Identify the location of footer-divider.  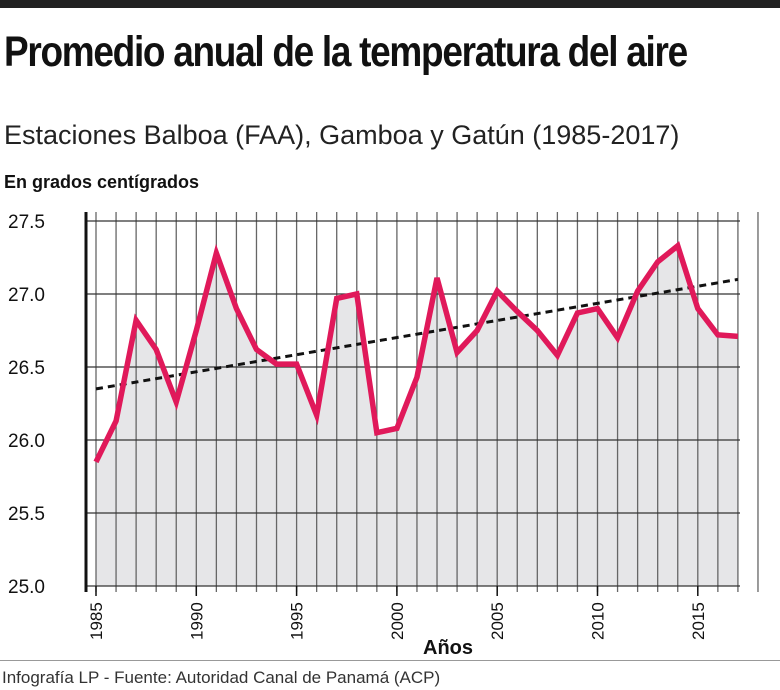
(390, 660).